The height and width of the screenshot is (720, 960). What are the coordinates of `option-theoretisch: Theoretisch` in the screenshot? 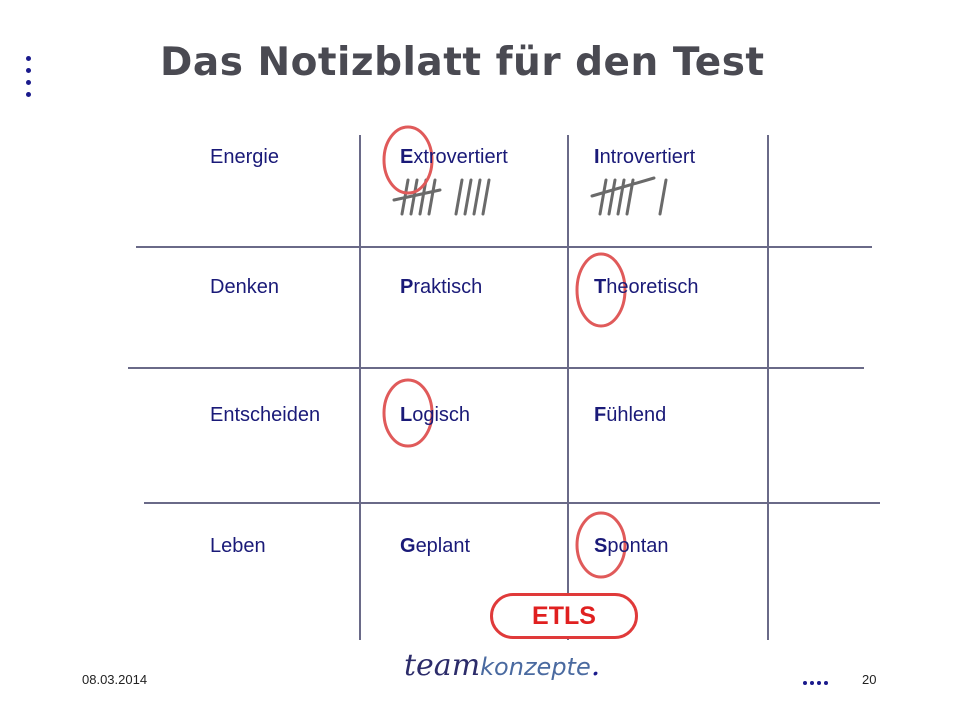 It's located at (646, 287).